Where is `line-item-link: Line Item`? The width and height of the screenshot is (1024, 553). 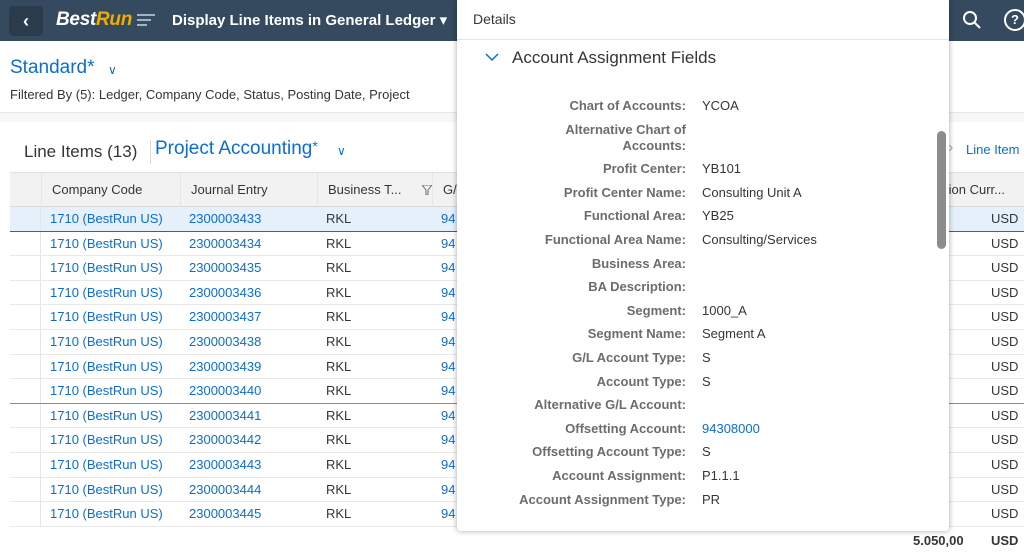
line-item-link: Line Item is located at coordinates (993, 149).